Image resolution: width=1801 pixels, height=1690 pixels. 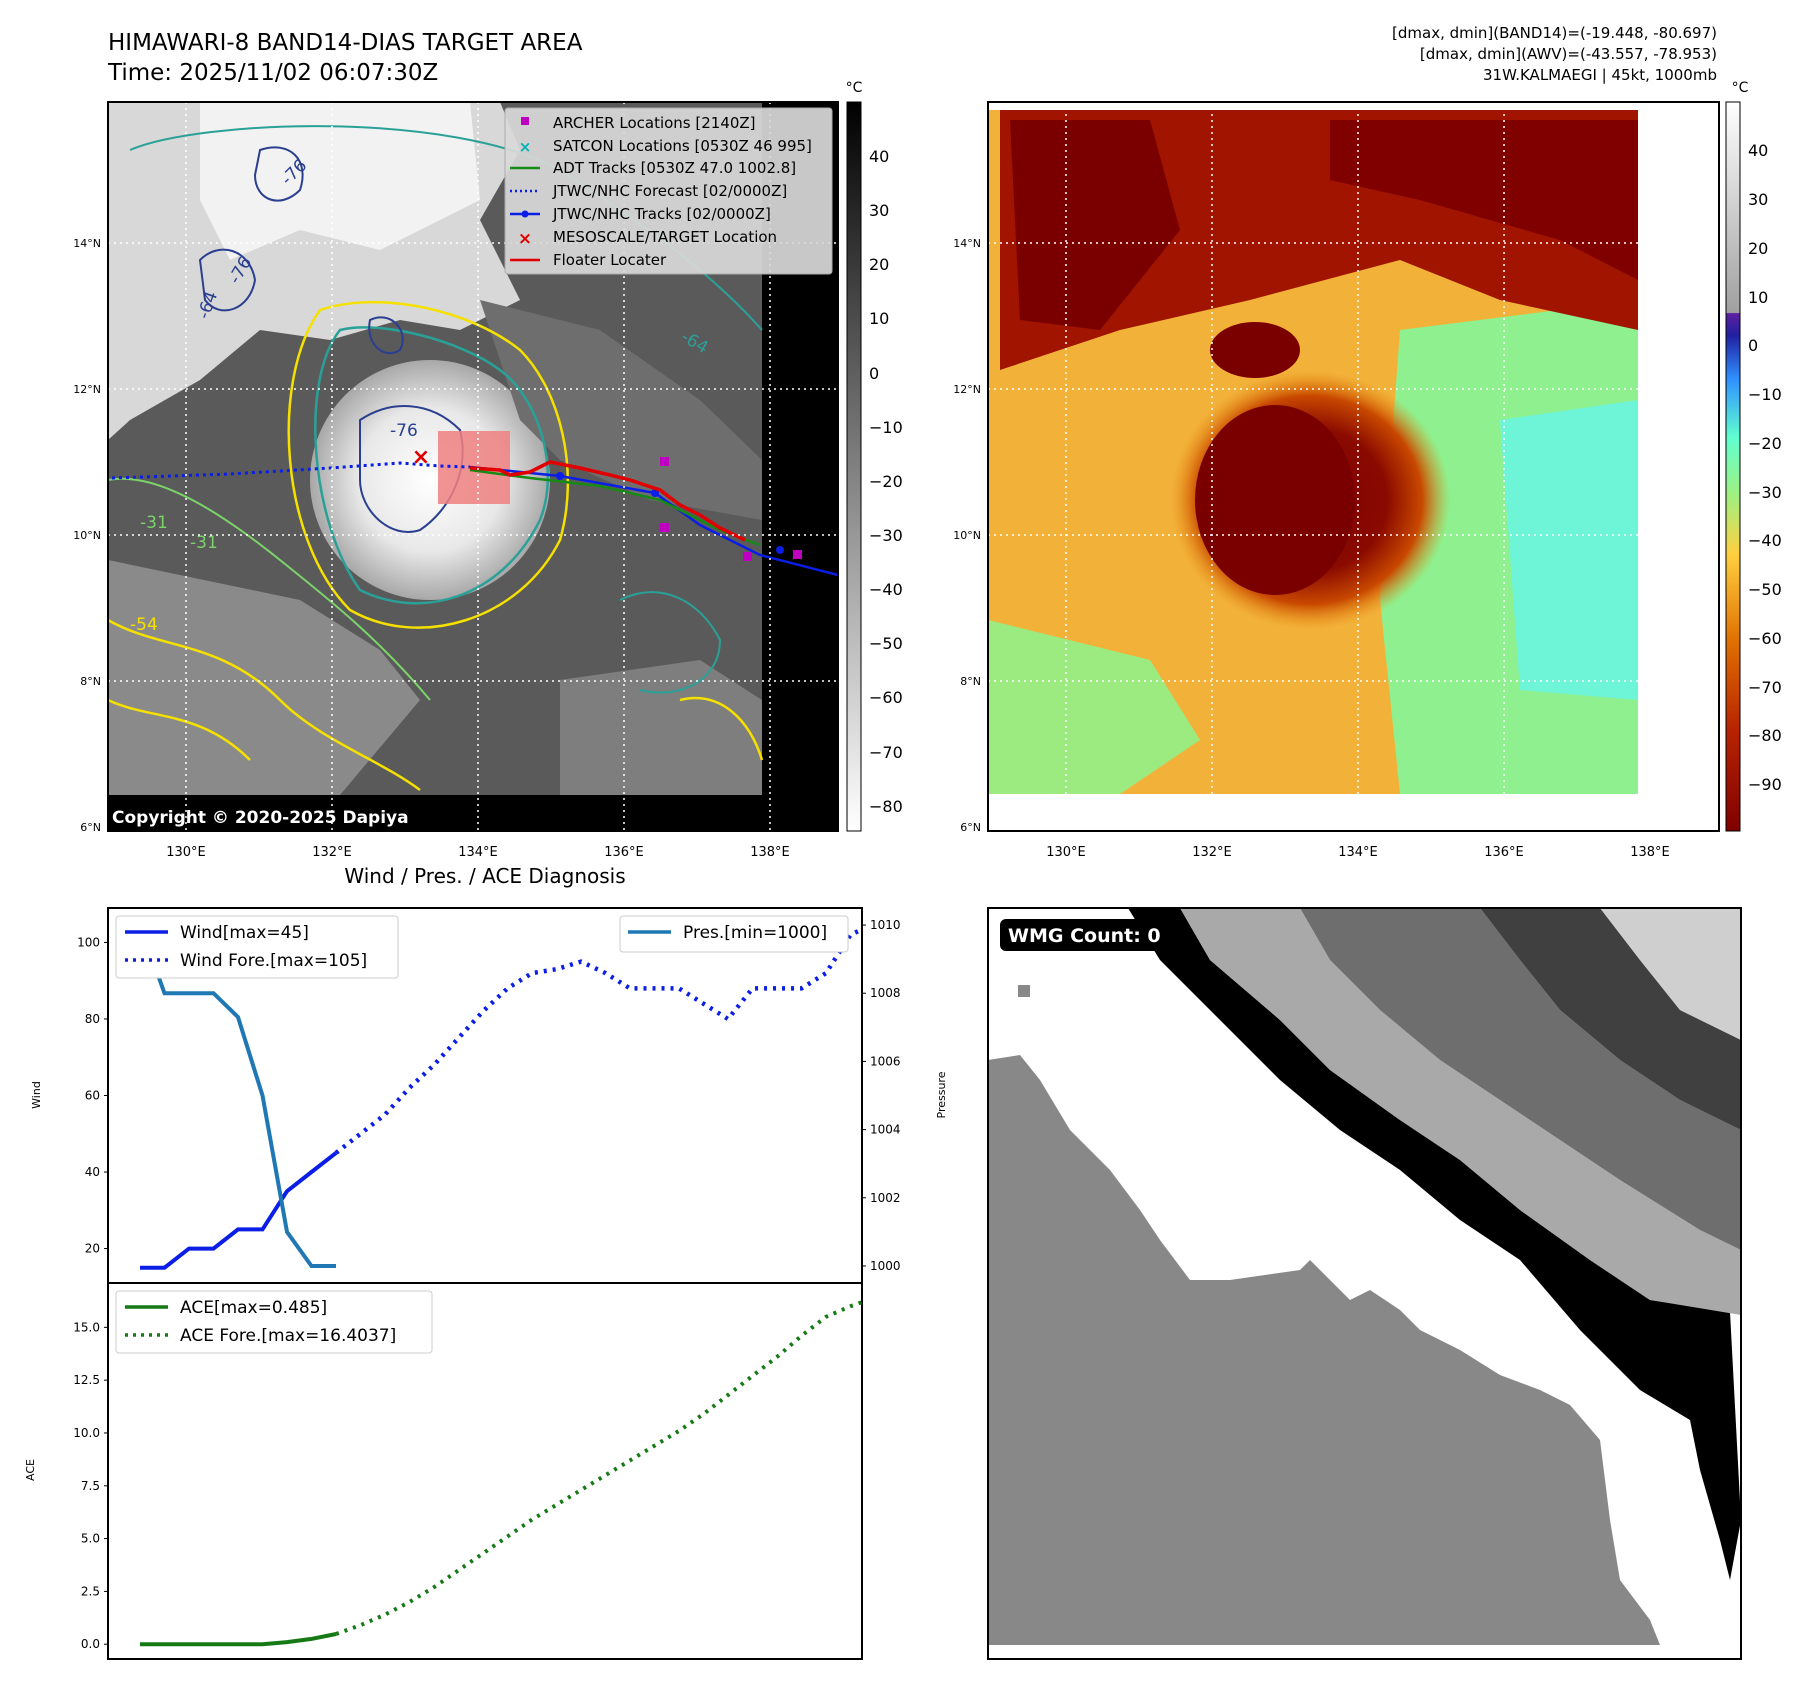 What do you see at coordinates (421, 457) in the screenshot?
I see `target-marker: ×` at bounding box center [421, 457].